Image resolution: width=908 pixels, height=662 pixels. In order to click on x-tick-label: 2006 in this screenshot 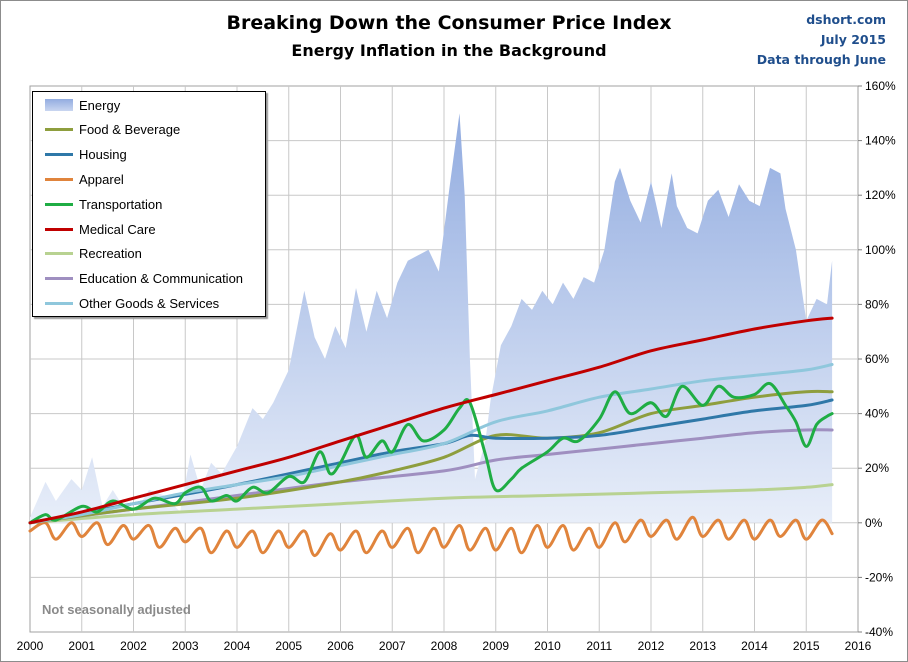, I will do `click(340, 646)`.